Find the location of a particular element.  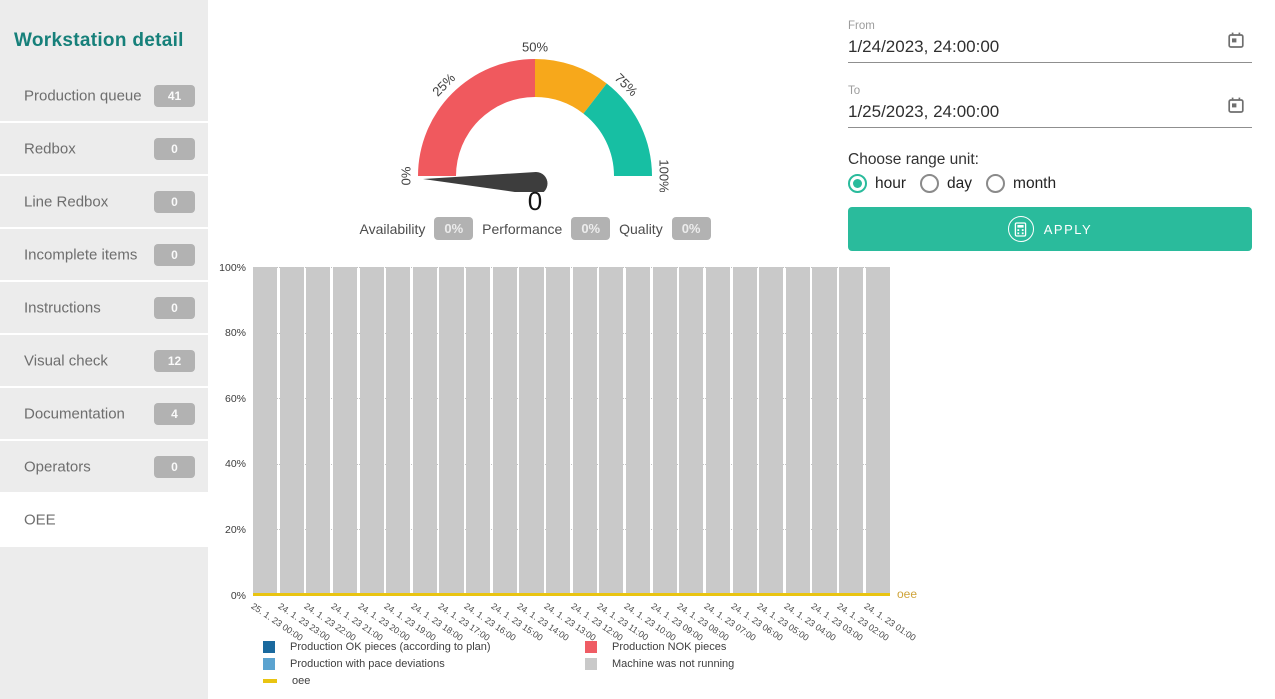

sidebar-item-label: Visual check is located at coordinates (66, 360).